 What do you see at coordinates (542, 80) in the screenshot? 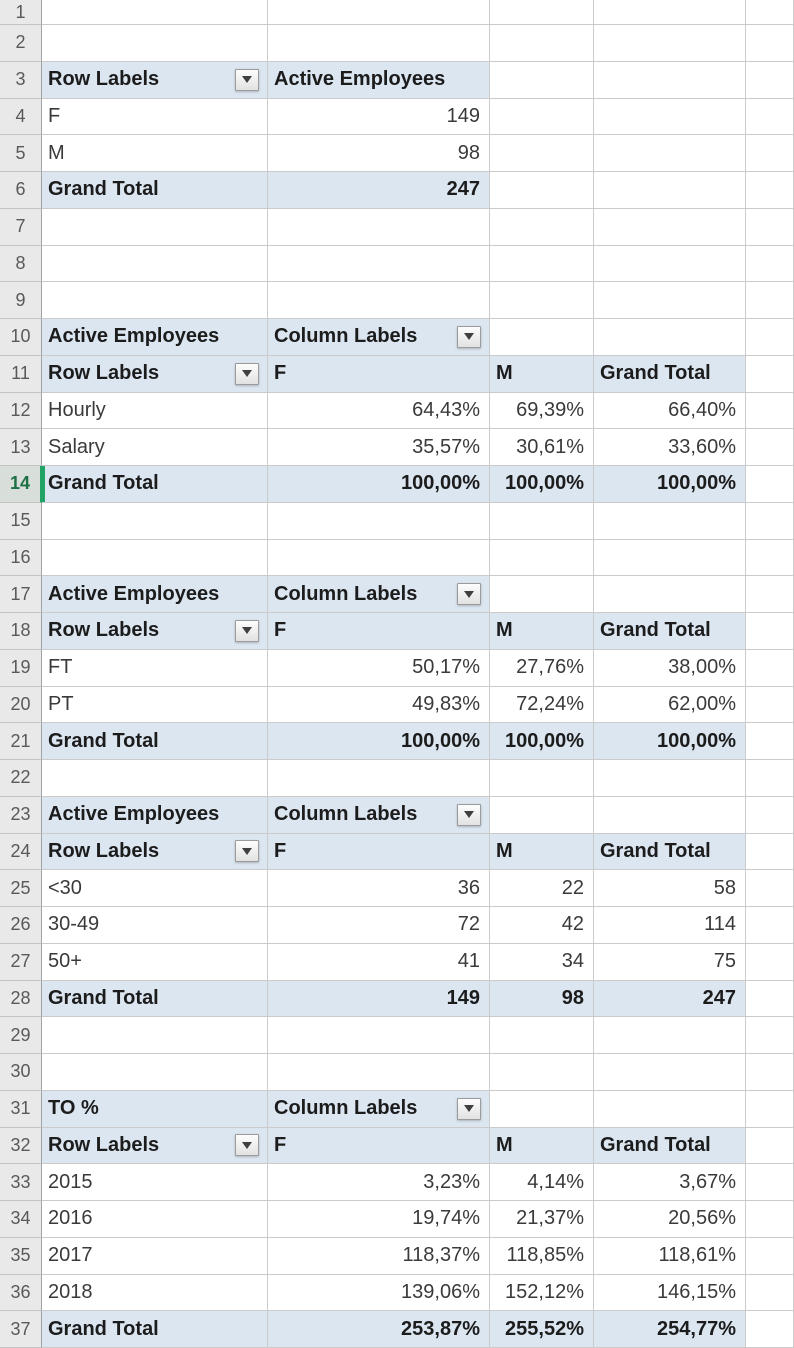
I see `cell-C3` at bounding box center [542, 80].